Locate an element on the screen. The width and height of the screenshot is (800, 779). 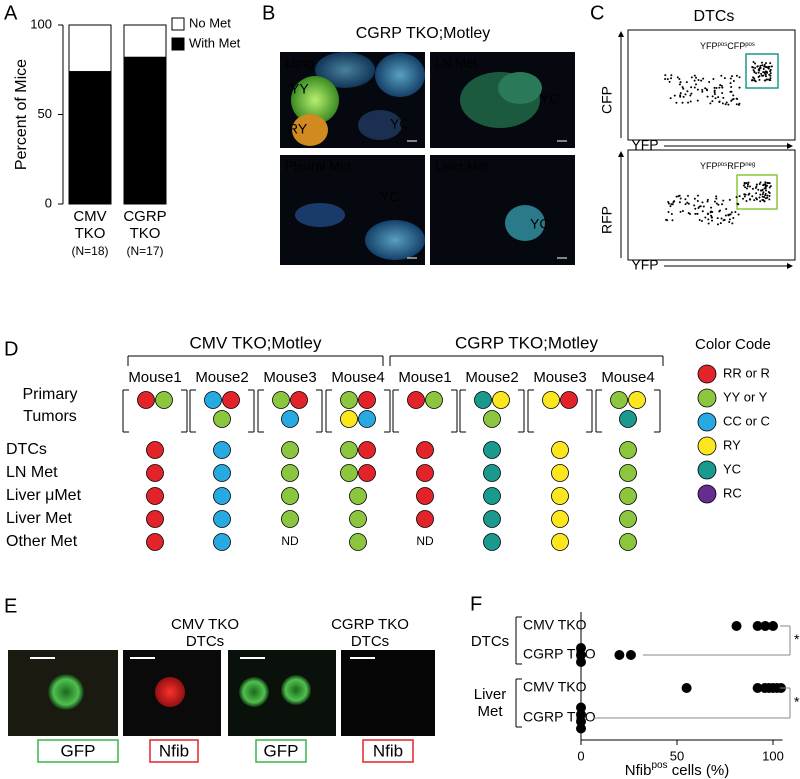
legend-label: RC is located at coordinates (732, 492).